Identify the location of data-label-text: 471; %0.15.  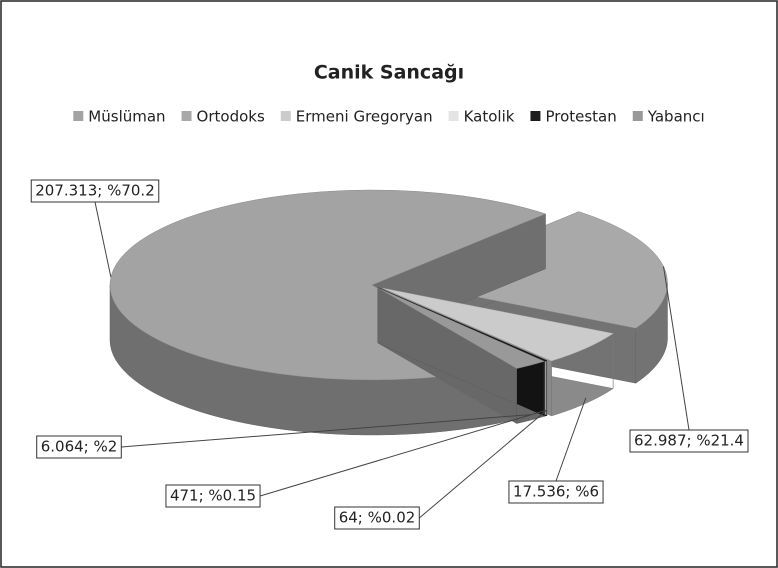
(213, 496).